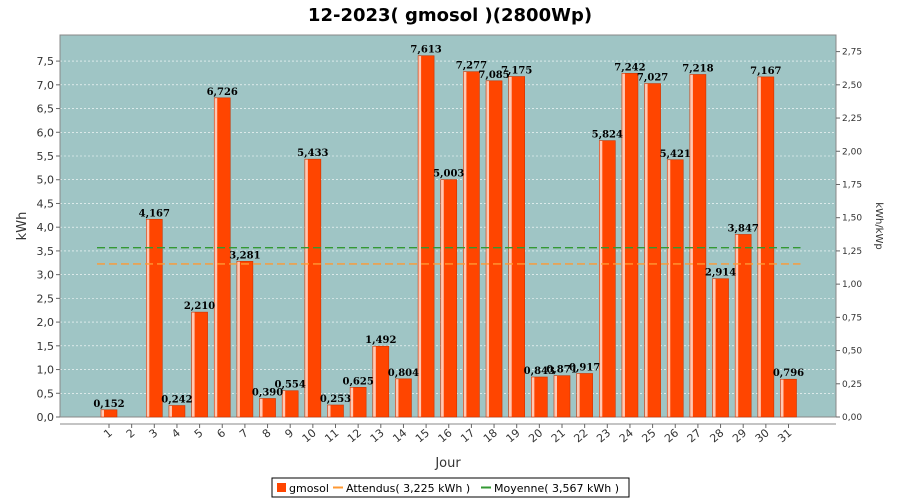 Image resolution: width=900 pixels, height=500 pixels. I want to click on x-tick-label: 1, so click(108, 433).